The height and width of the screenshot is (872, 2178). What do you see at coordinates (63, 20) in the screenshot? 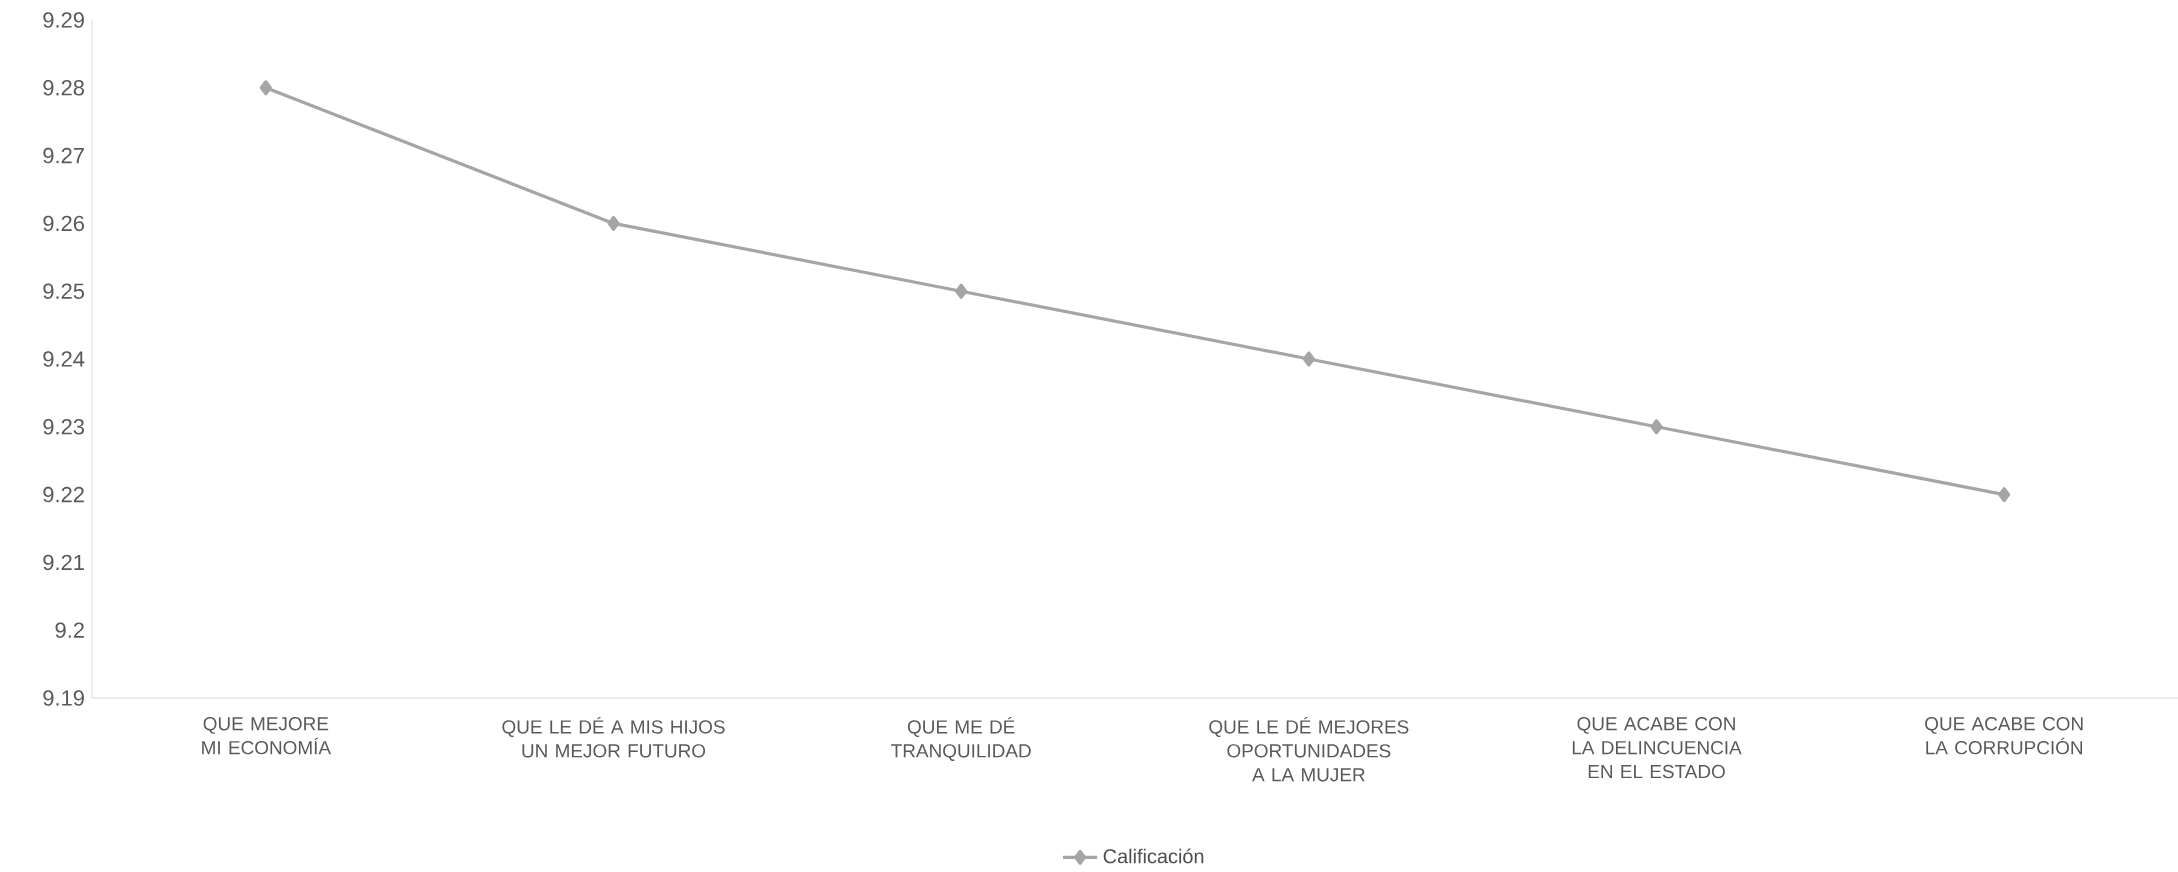
I see `y-tick-label: 9.29` at bounding box center [63, 20].